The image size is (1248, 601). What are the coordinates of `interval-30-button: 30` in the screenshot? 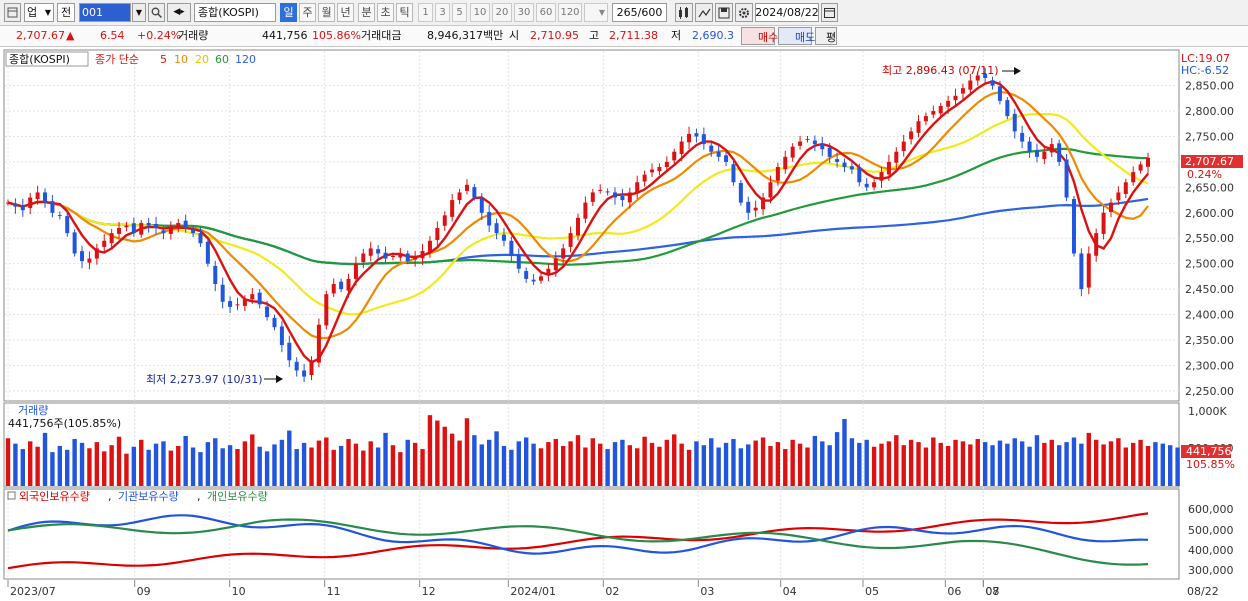 It's located at (524, 12).